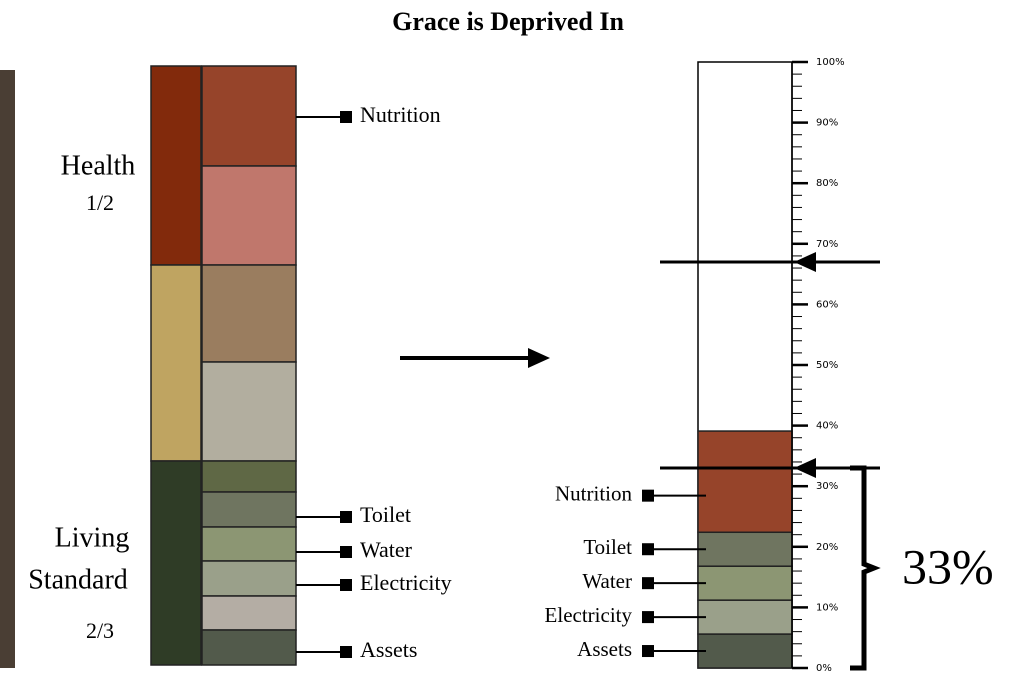 The width and height of the screenshot is (1033, 674). Describe the element at coordinates (92, 537) in the screenshot. I see `dimension-label: Living` at that location.